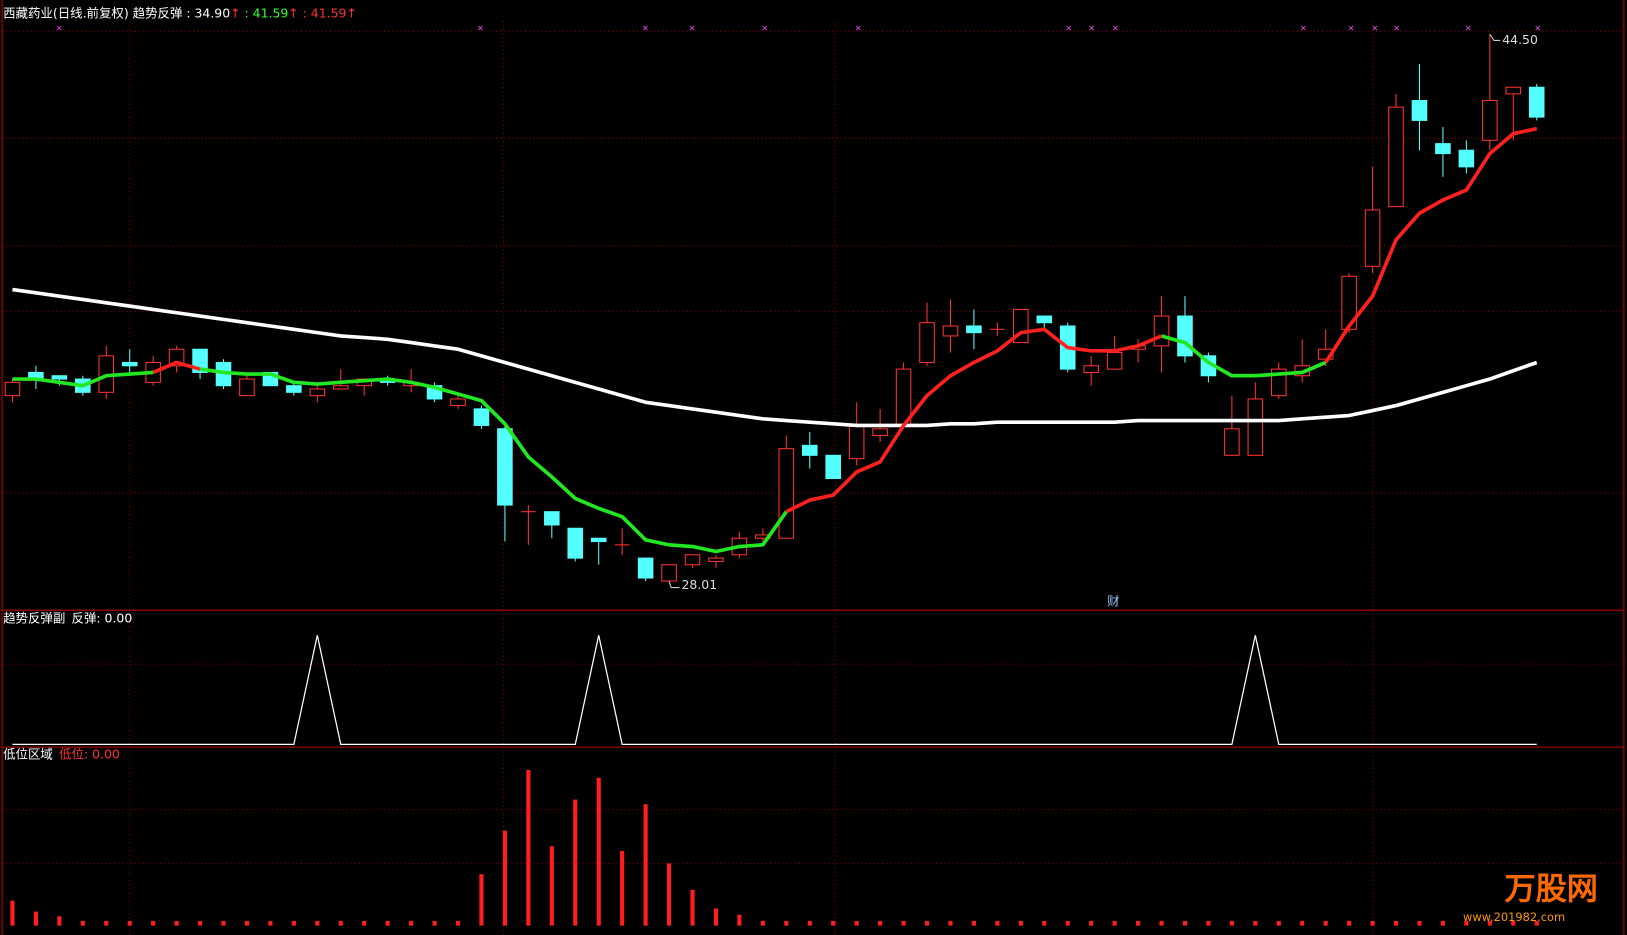 This screenshot has width=1627, height=935. What do you see at coordinates (61, 753) in the screenshot?
I see `panel-title: 低位区域 低位: 0.00` at bounding box center [61, 753].